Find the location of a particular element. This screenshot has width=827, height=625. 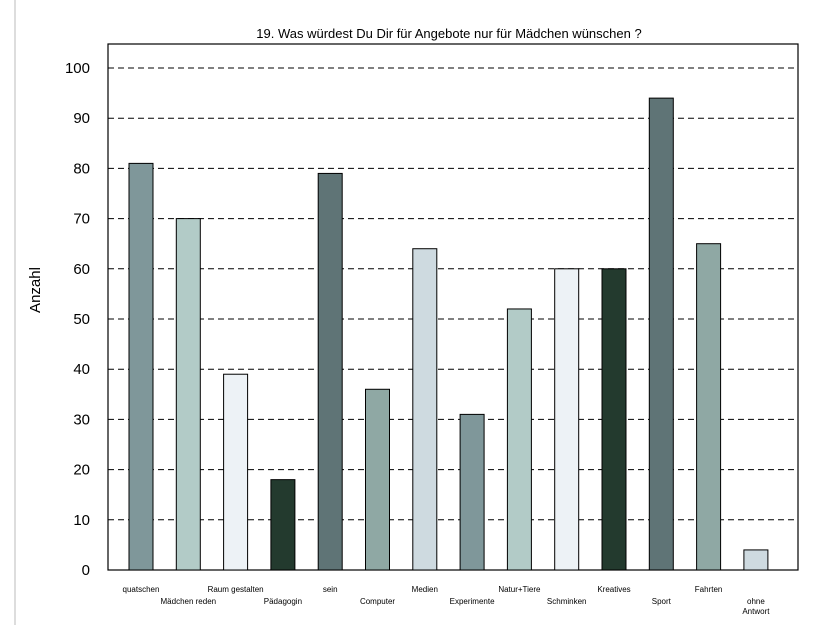

x-tick-label: Computer is located at coordinates (377, 601).